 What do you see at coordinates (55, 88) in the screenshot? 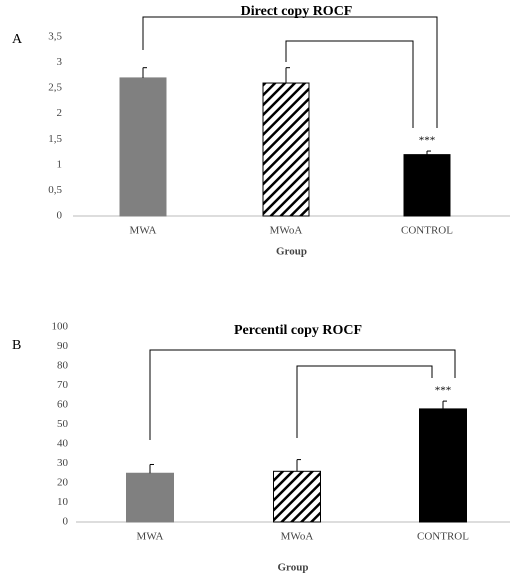
I see `y-tick-label: 2,5` at bounding box center [55, 88].